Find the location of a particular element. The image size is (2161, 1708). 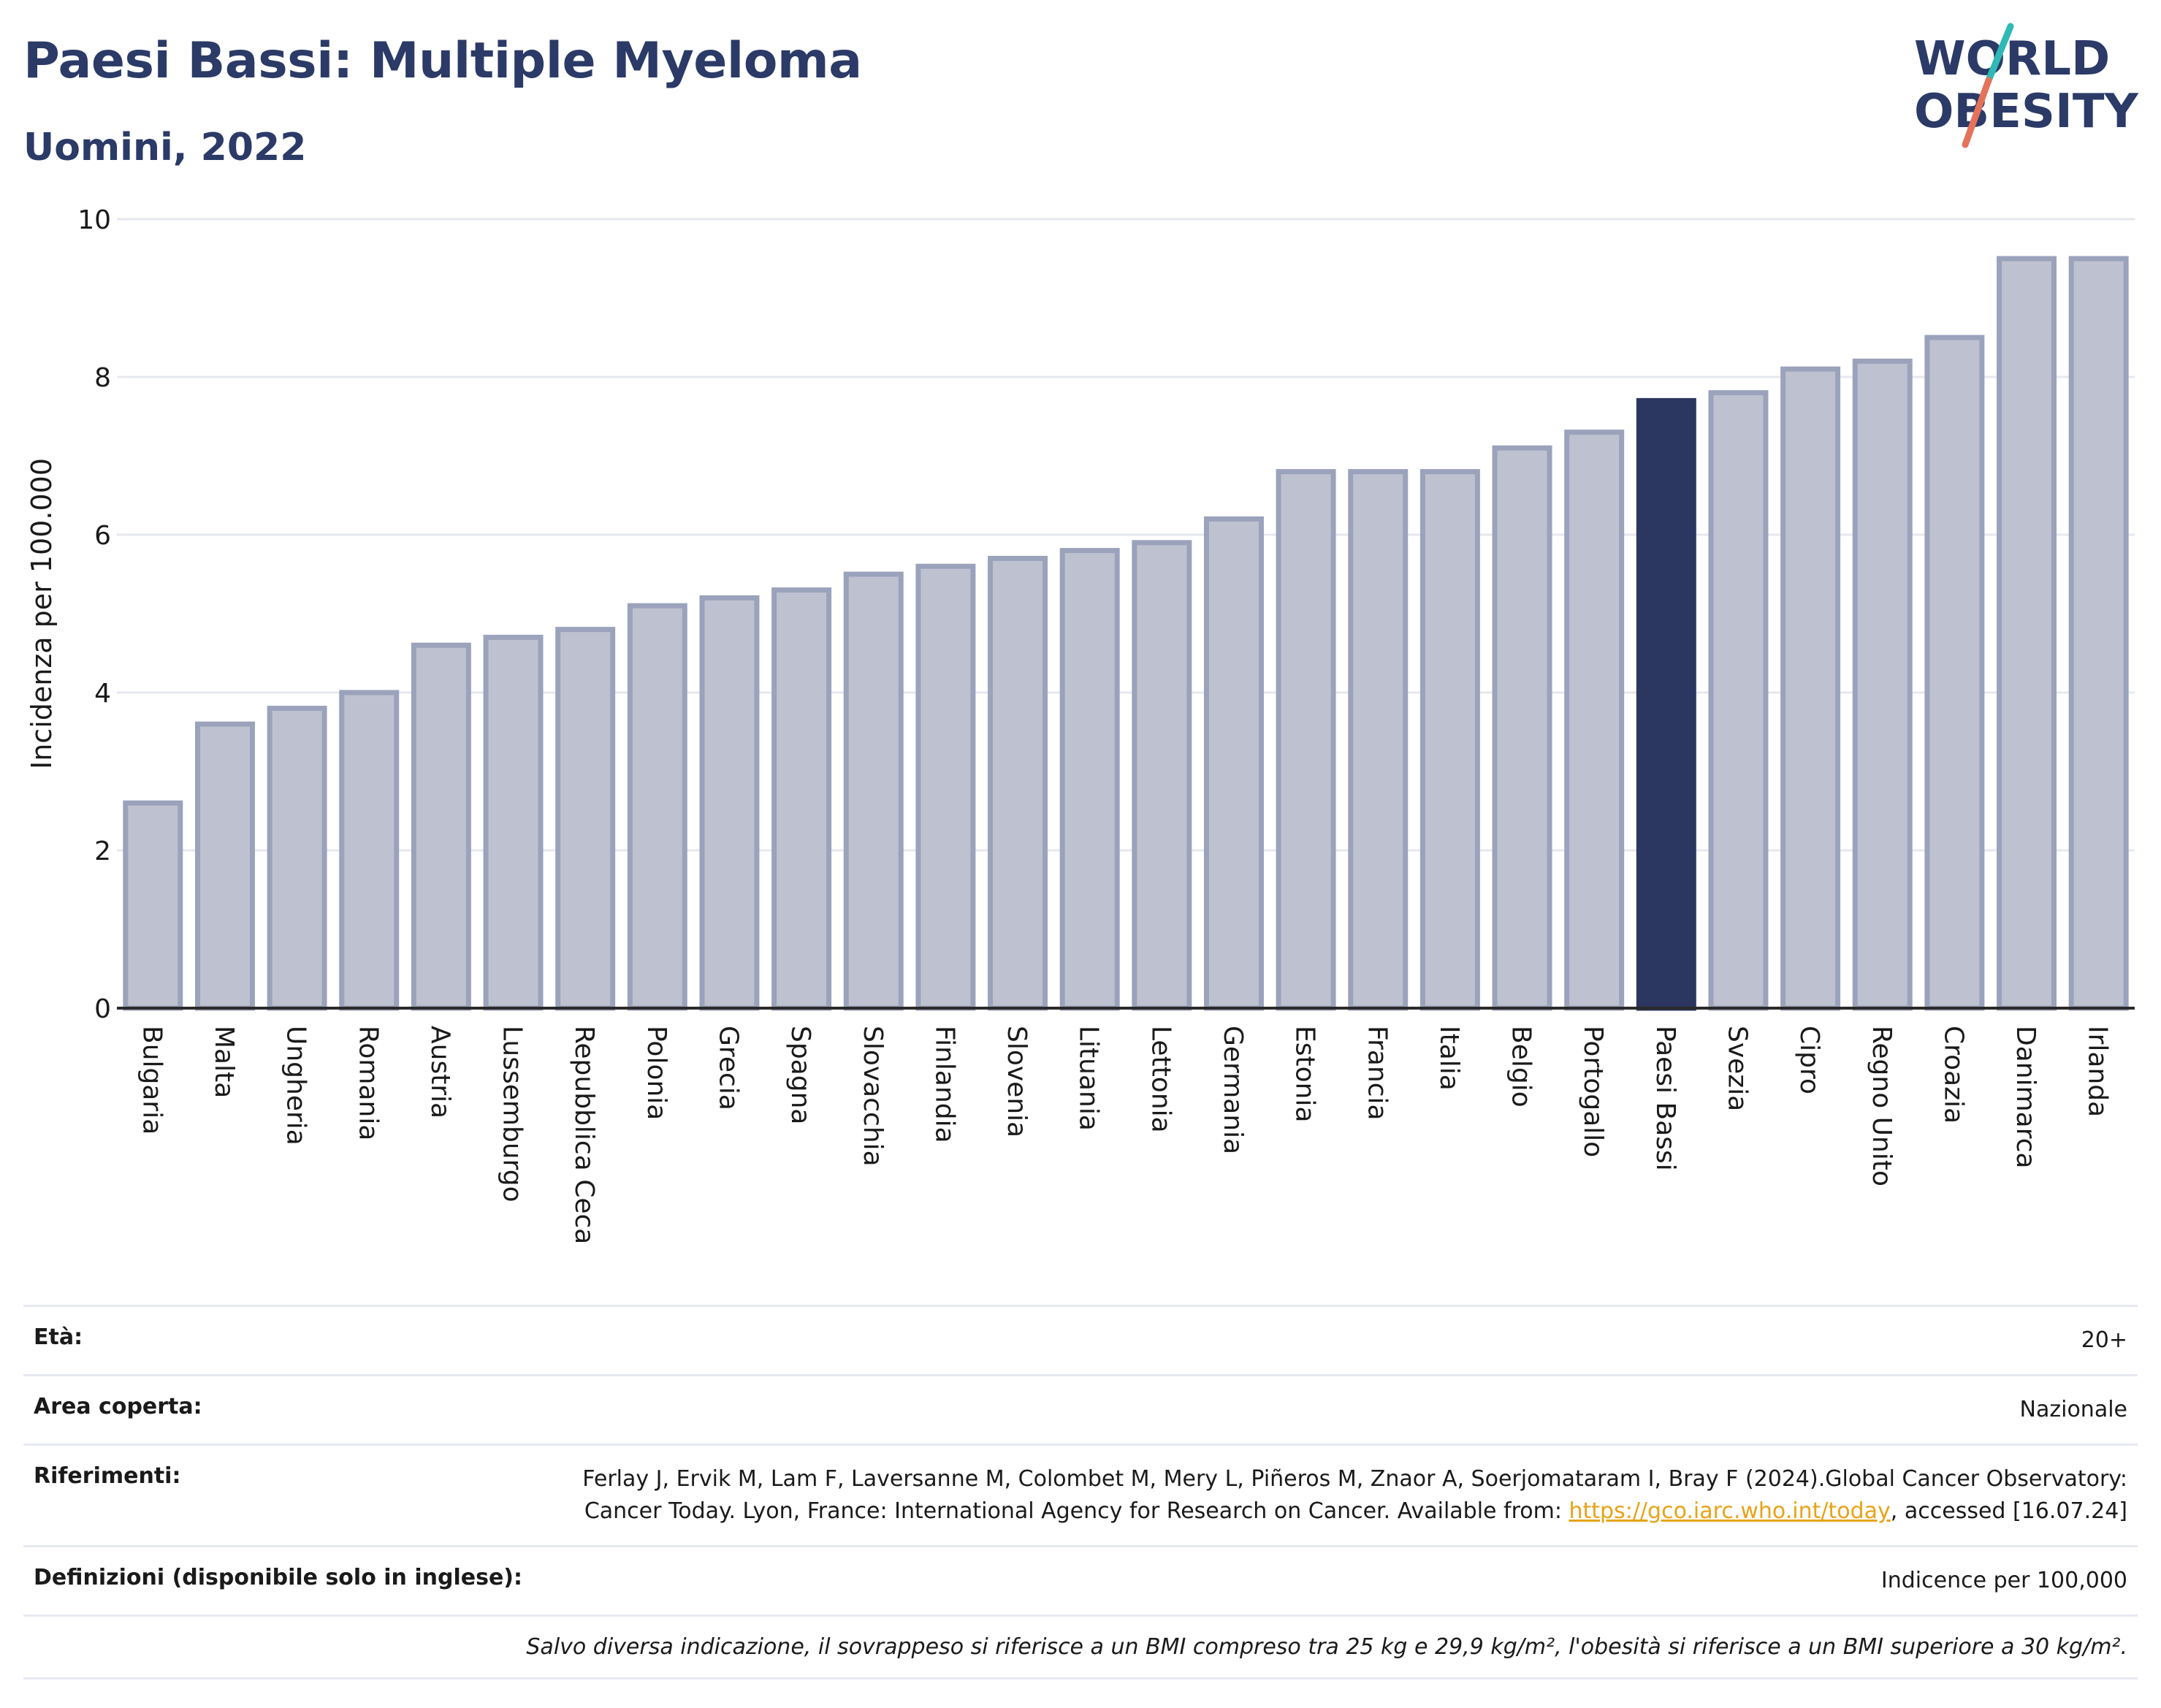

x-tick-label: Spagna is located at coordinates (800, 1075).